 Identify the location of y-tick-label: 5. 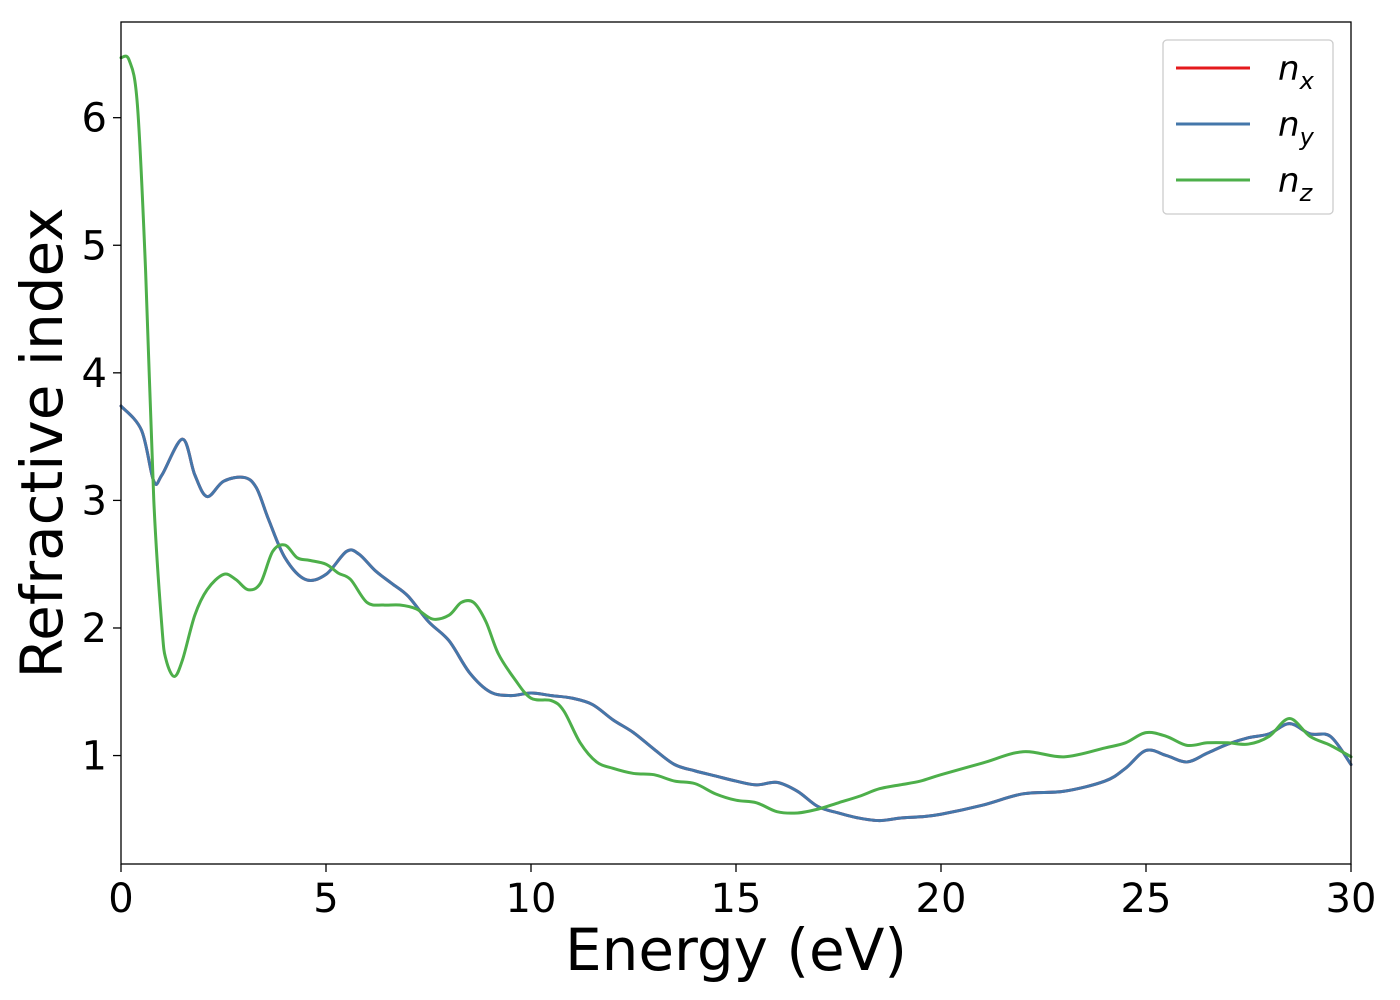
(94, 246).